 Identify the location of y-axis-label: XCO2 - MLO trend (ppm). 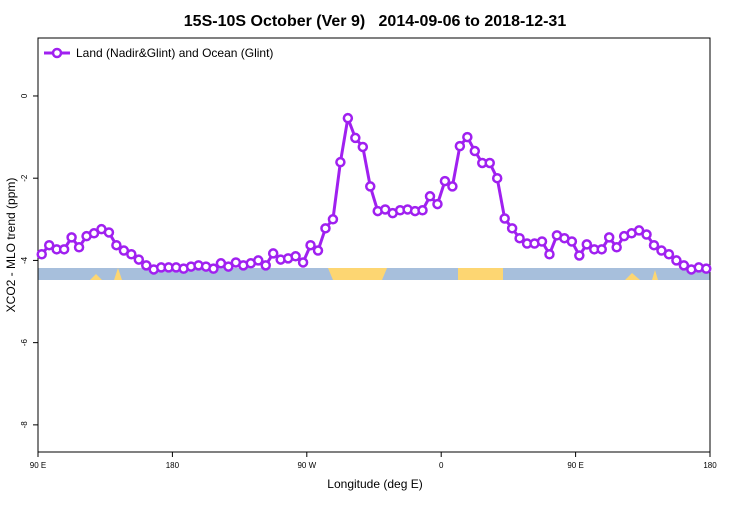
(11, 245).